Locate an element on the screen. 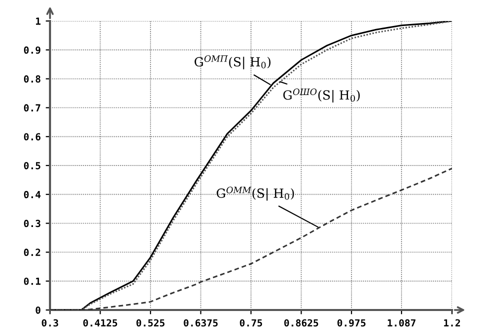 Image resolution: width=486 pixels, height=334 pixels. annotation: G$^{ОМП}$(S| H$_{0}$) is located at coordinates (232, 62).